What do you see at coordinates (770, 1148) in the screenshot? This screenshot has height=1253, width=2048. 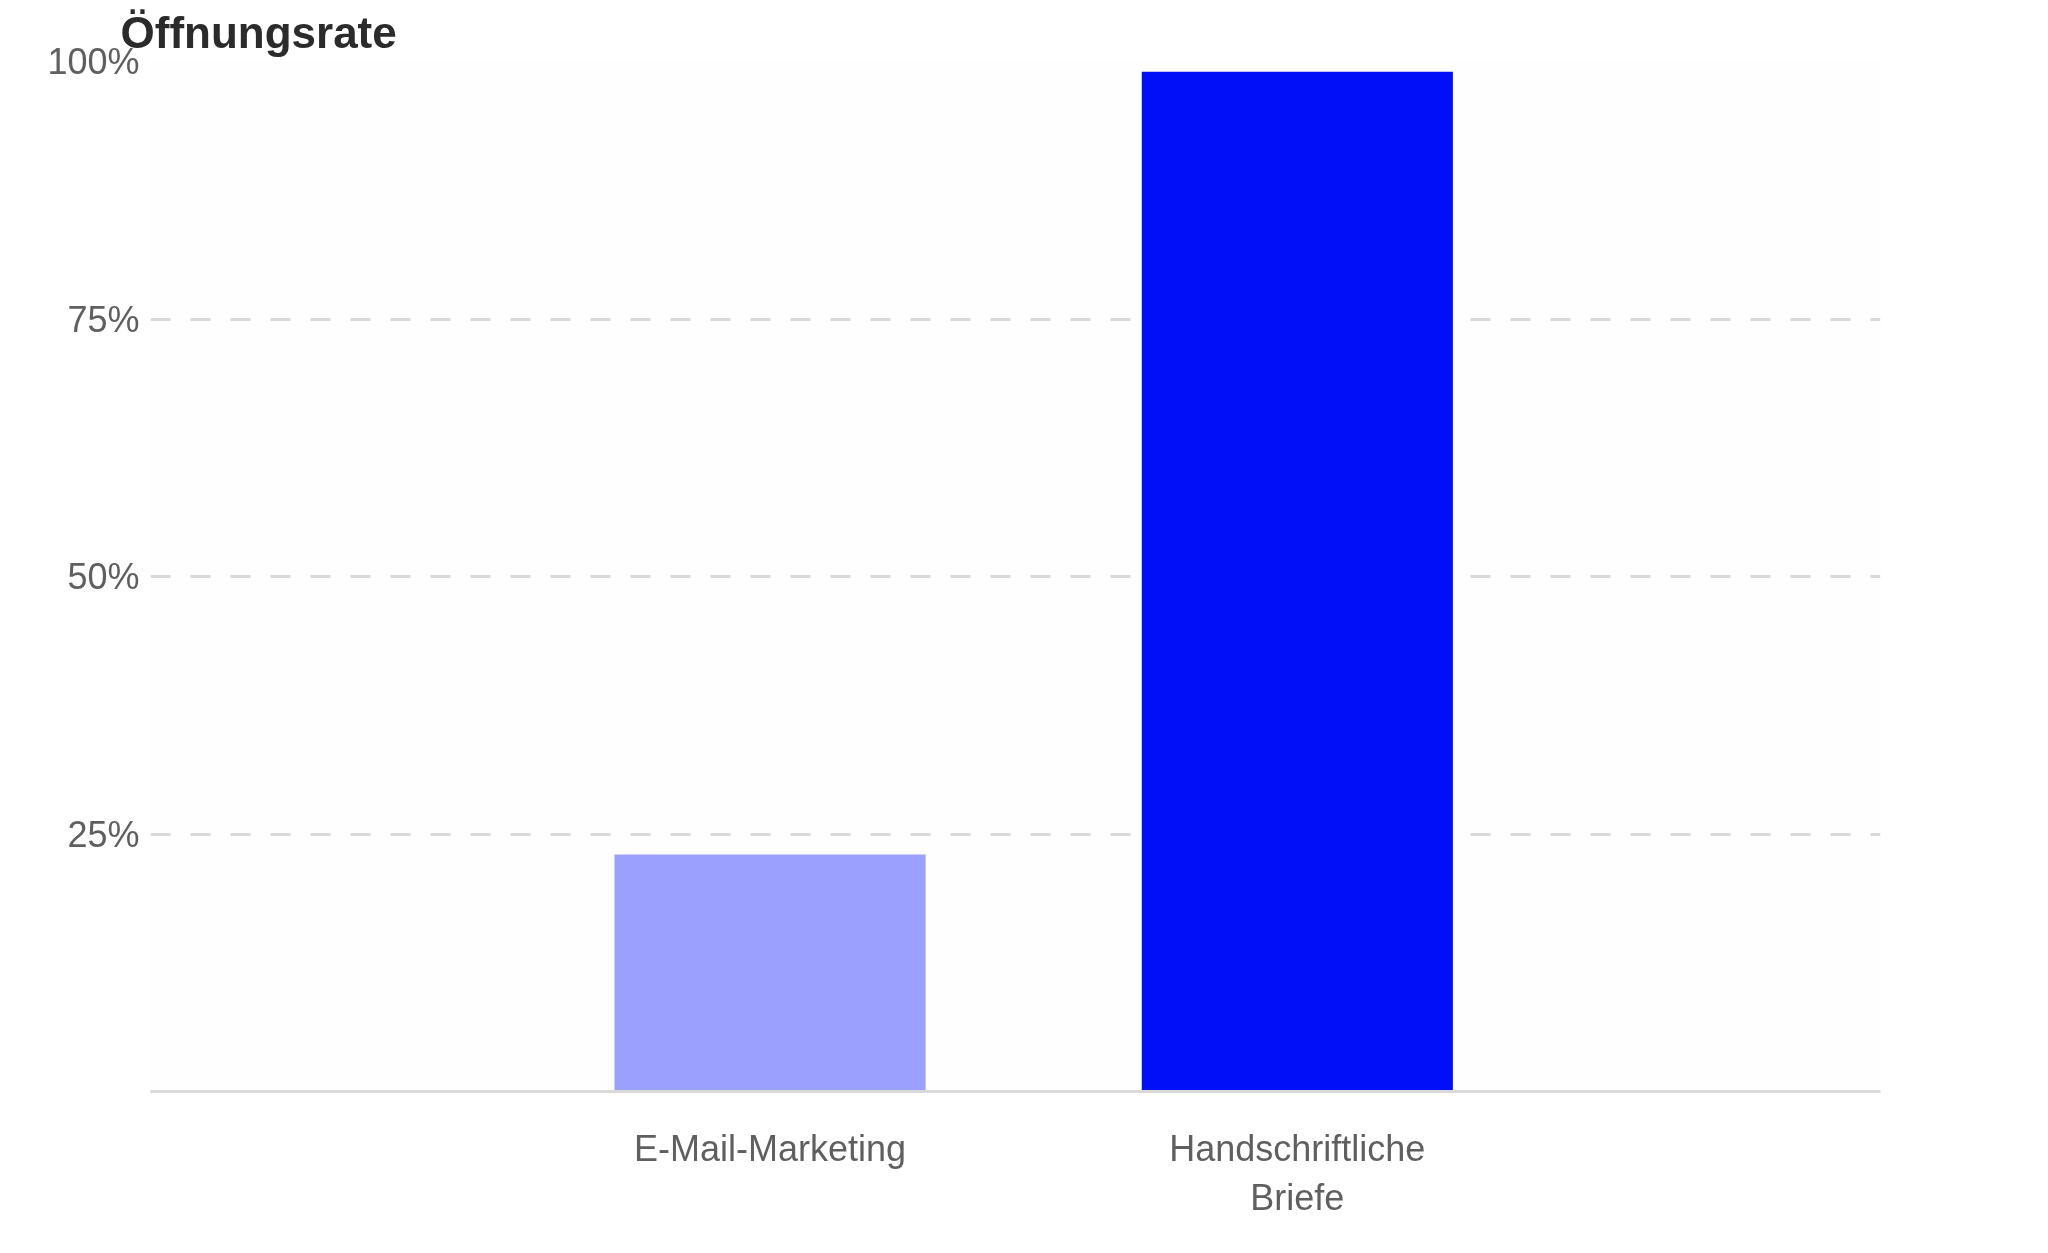 I see `x-tick-label: E-Mail-Marketing` at bounding box center [770, 1148].